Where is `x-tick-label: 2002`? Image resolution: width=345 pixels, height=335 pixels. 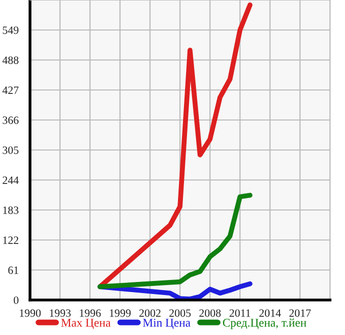
x-tick-label: 2002 is located at coordinates (149, 313).